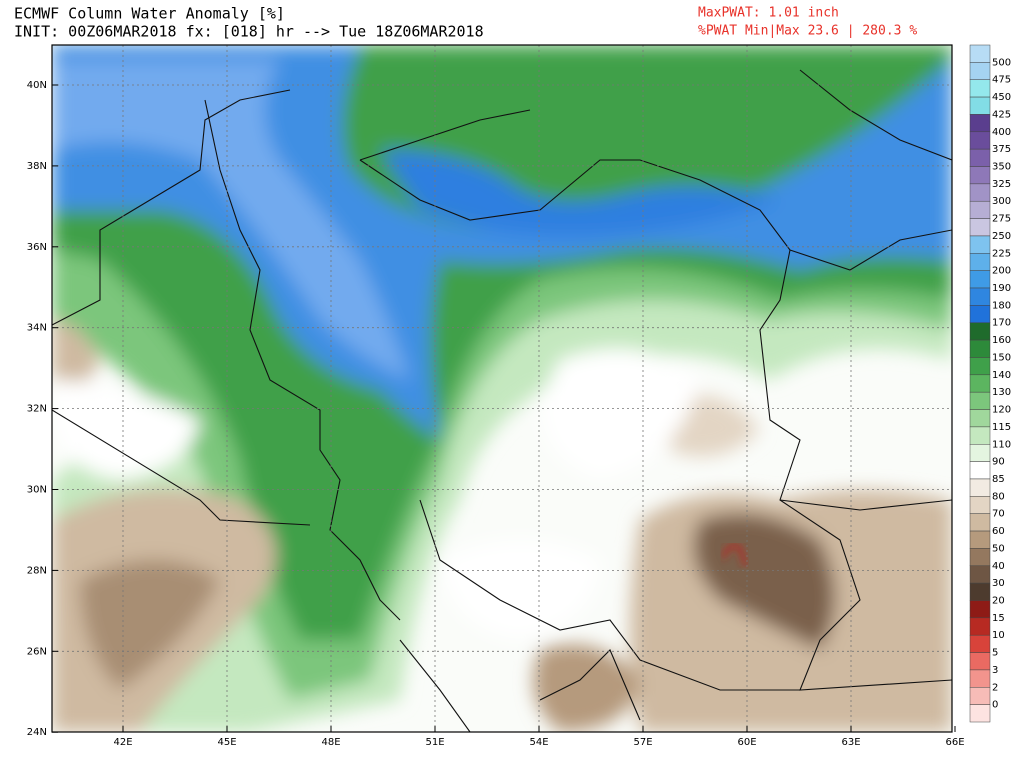 This screenshot has width=1024, height=768. Describe the element at coordinates (37, 166) in the screenshot. I see `lat-label: 38N` at that location.